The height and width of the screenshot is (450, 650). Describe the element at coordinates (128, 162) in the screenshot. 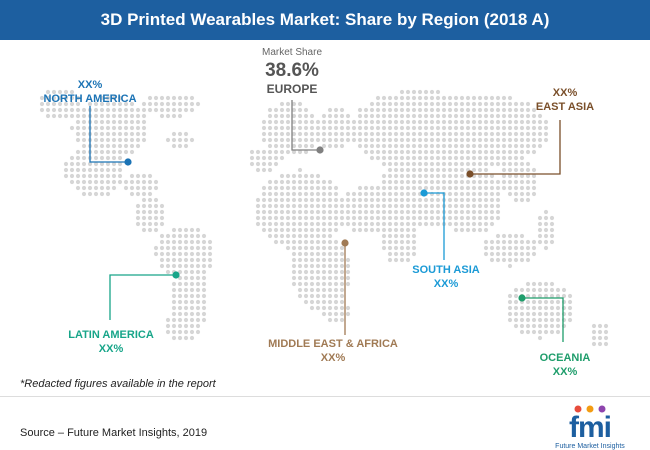

I see `marker-north-america` at that location.